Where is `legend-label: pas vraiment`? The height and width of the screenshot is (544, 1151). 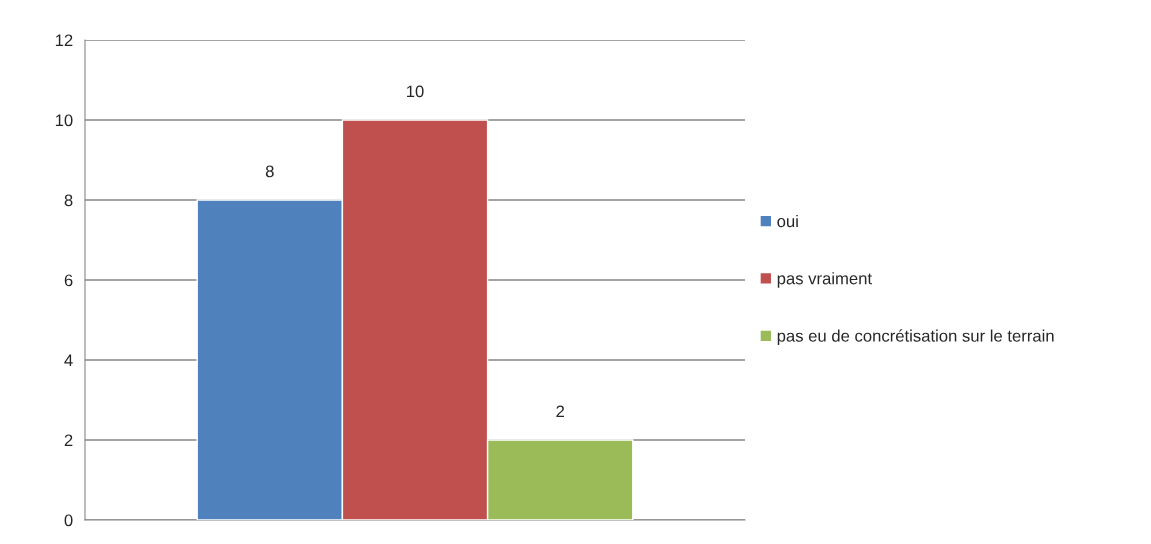
legend-label: pas vraiment is located at coordinates (824, 280).